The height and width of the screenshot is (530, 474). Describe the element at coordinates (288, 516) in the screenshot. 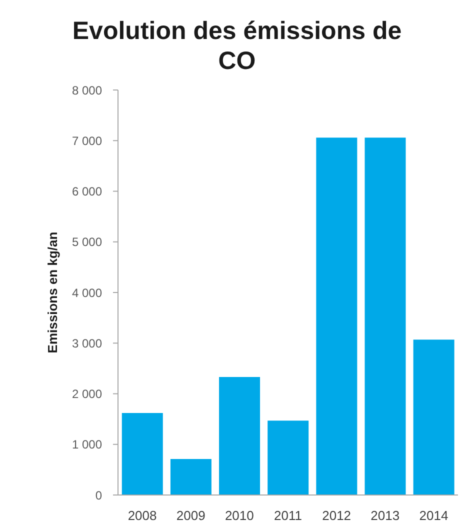

I see `x-tick-label: 2011` at that location.